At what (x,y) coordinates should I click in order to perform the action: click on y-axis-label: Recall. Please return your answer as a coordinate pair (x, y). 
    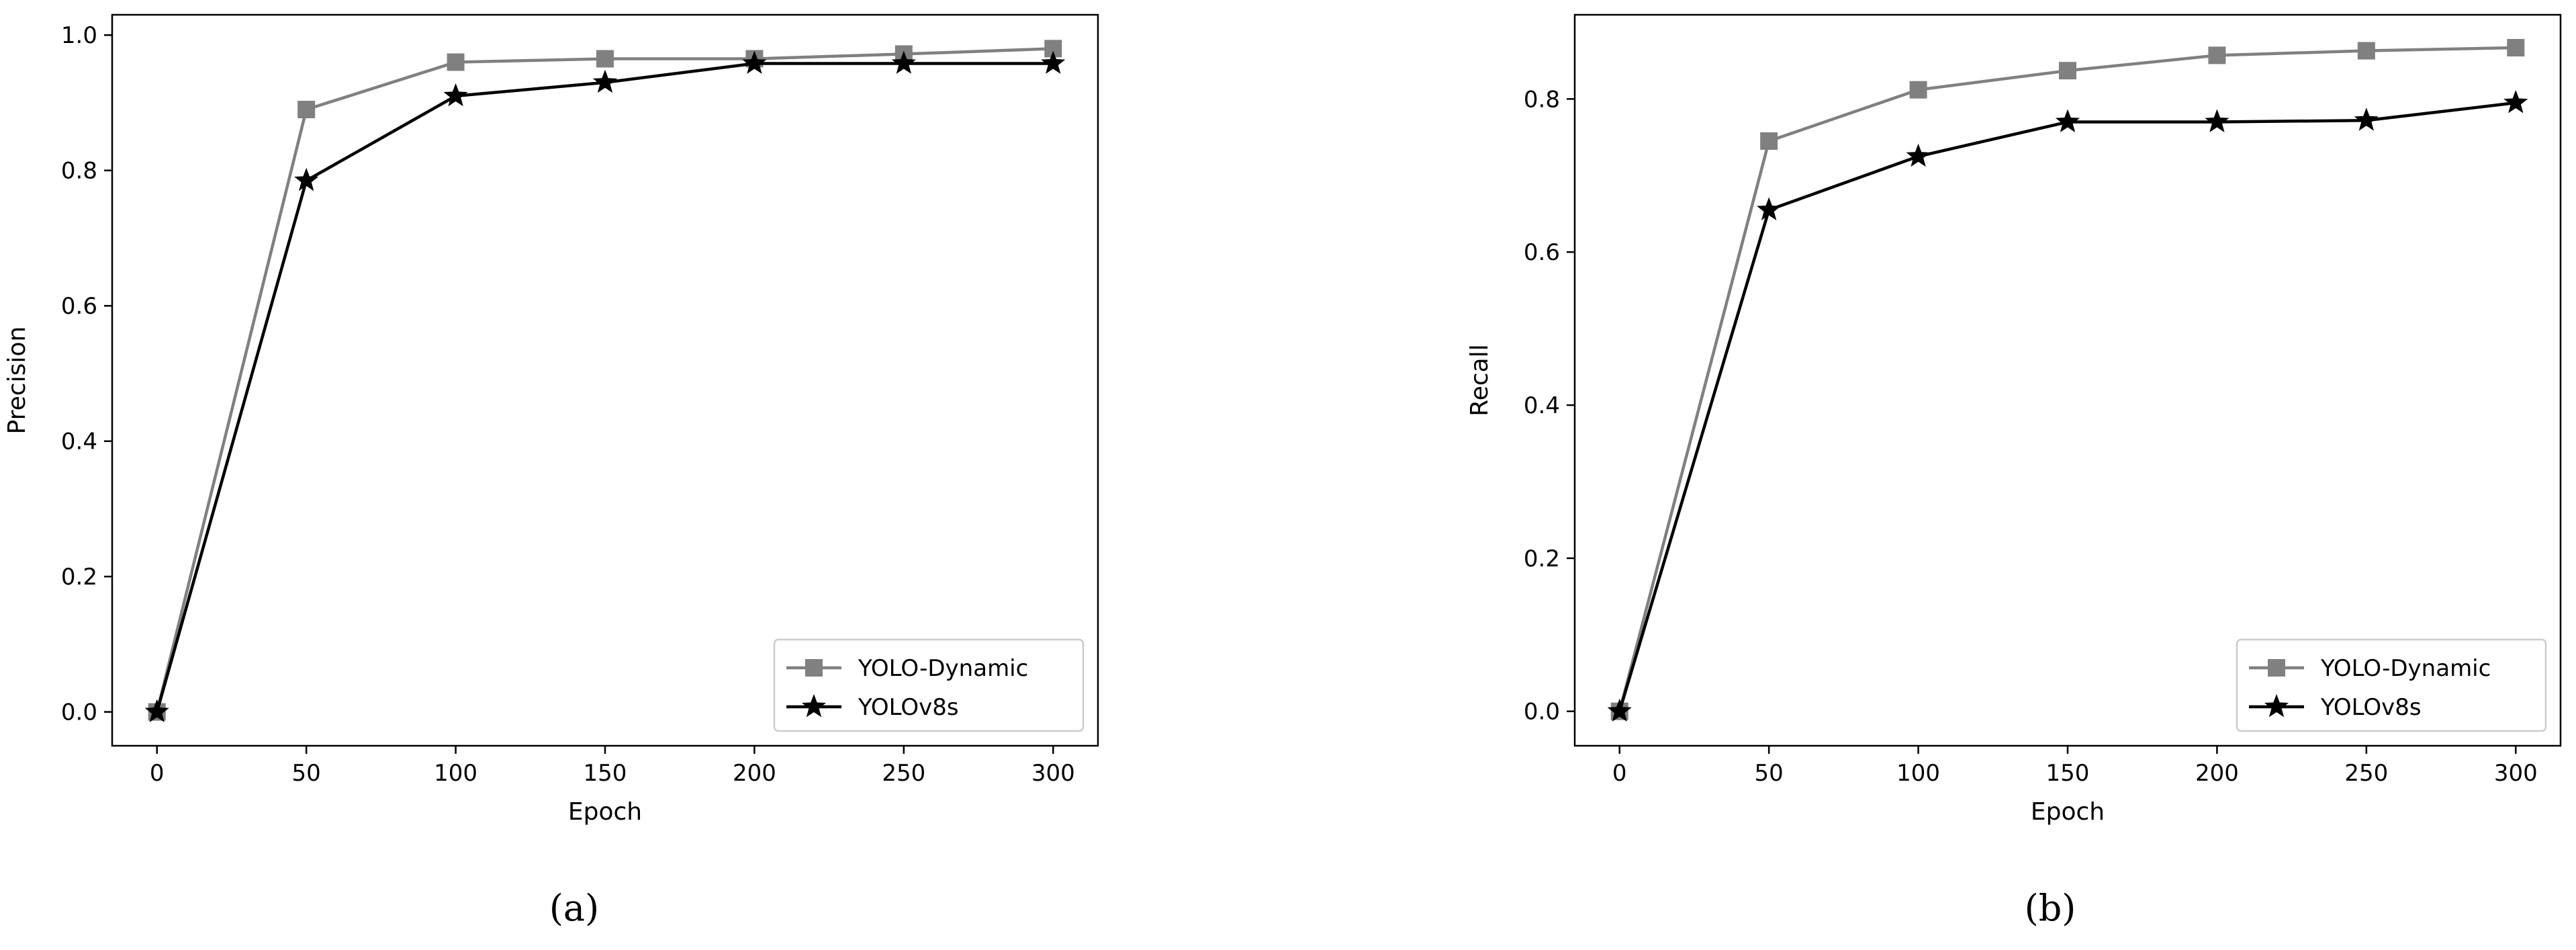
    Looking at the image, I should click on (1479, 380).